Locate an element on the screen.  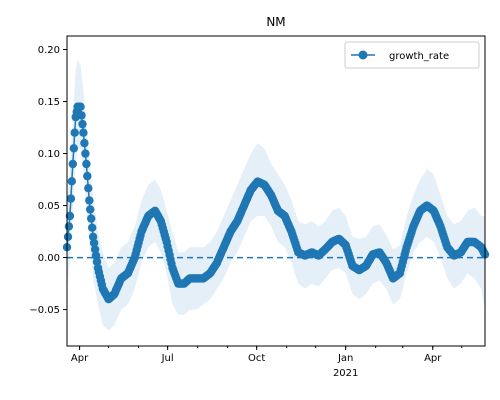
legend-box is located at coordinates (412, 55).